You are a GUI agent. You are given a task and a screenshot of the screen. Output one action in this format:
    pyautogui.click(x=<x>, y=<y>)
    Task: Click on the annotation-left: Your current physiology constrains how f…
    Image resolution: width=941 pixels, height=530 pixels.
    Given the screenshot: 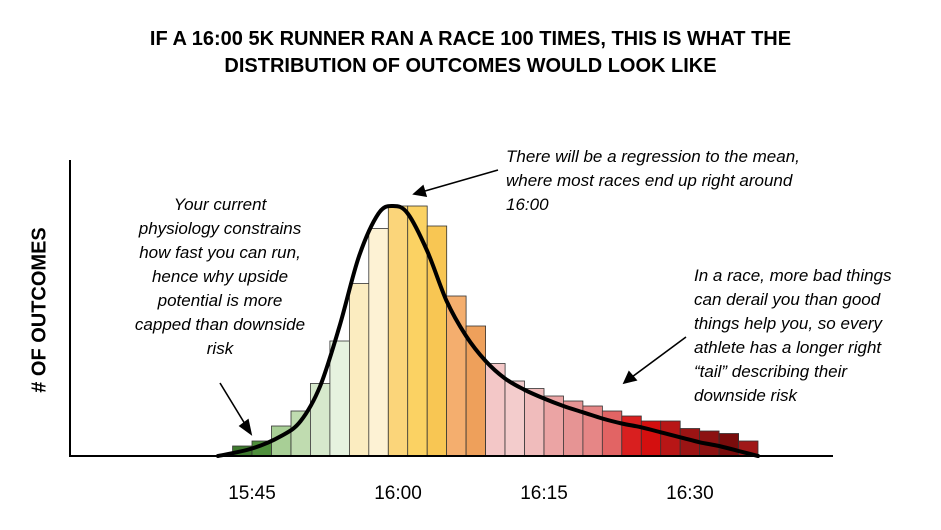 What is the action you would take?
    pyautogui.click(x=220, y=276)
    